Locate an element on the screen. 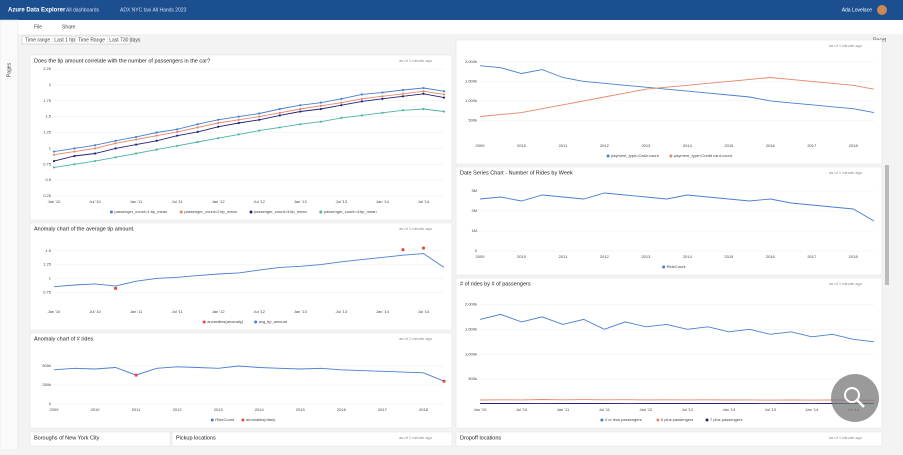  legend-label: anomalies(anomaly) is located at coordinates (225, 321).